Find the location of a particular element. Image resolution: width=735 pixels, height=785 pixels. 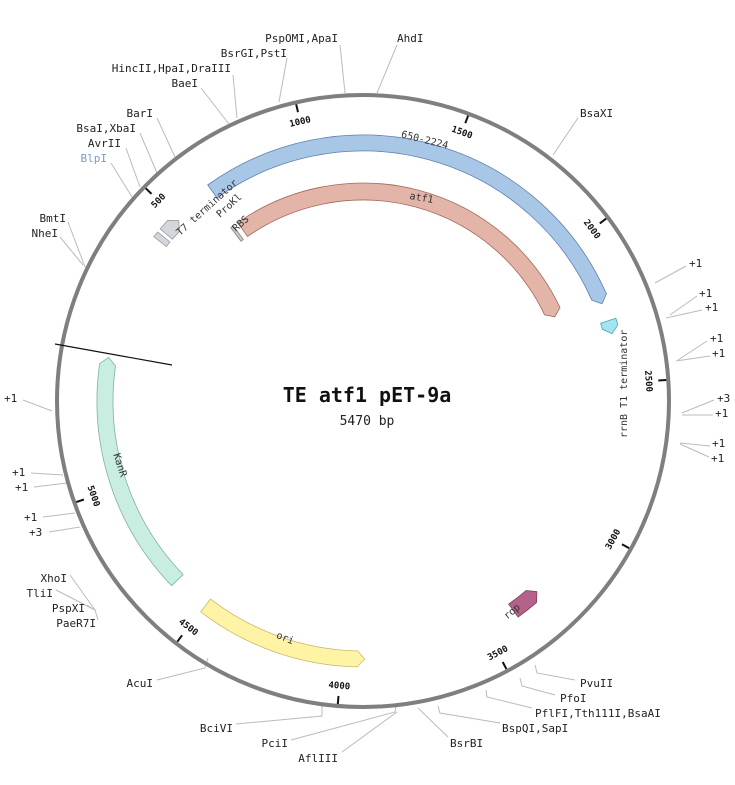

feature-t7-terminator-box is located at coordinates (162, 239).